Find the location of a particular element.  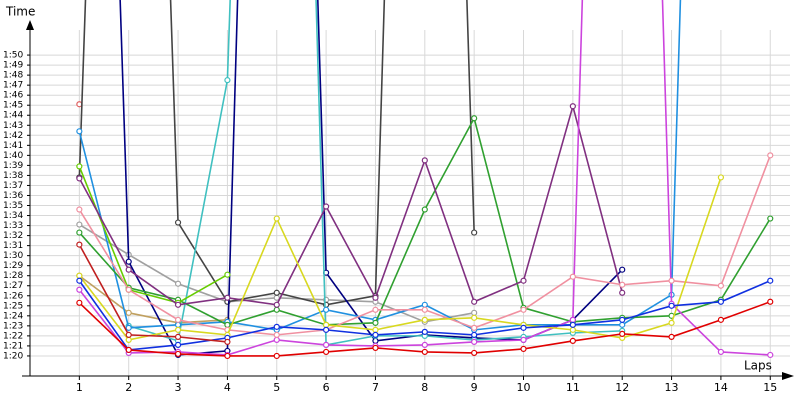

y-tick-label: 1:45 is located at coordinates (13, 106).